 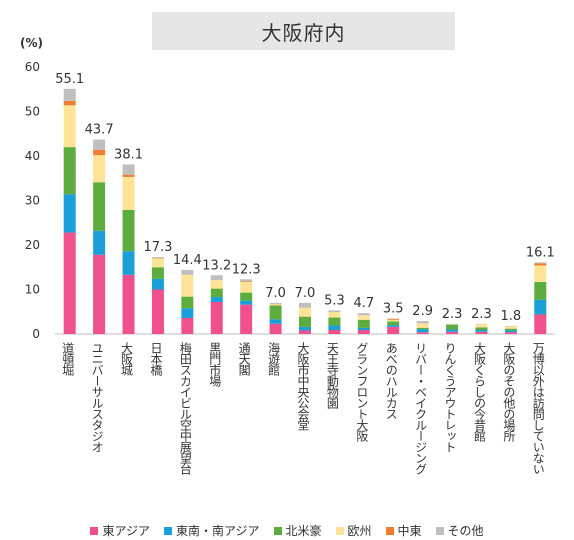 I want to click on chart-title: 大阪府内, so click(x=303, y=32).